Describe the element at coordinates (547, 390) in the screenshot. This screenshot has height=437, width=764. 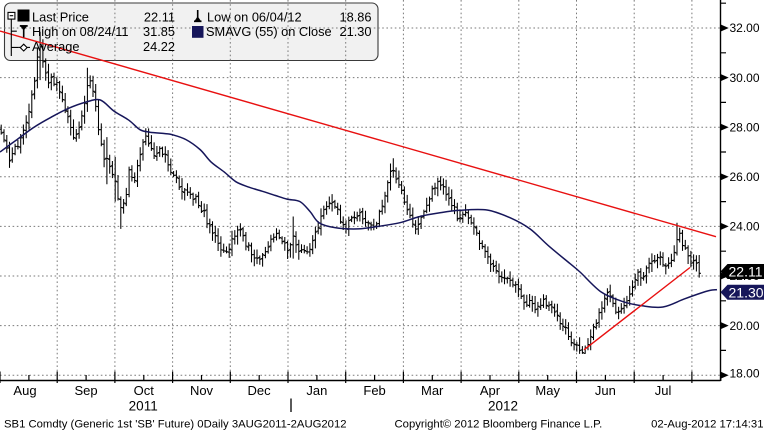
I see `svg-text: May` at that location.